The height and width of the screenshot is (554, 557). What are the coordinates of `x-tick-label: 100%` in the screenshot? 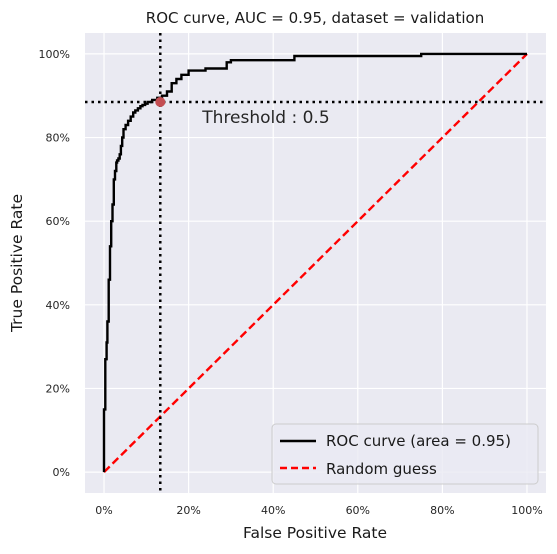 It's located at (526, 510).